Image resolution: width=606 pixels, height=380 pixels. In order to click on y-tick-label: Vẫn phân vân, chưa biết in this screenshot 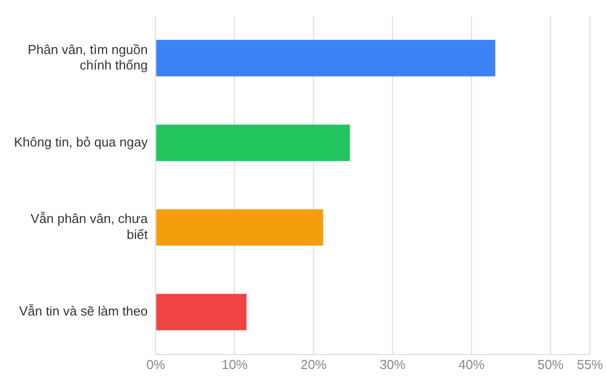, I will do `click(89, 226)`.